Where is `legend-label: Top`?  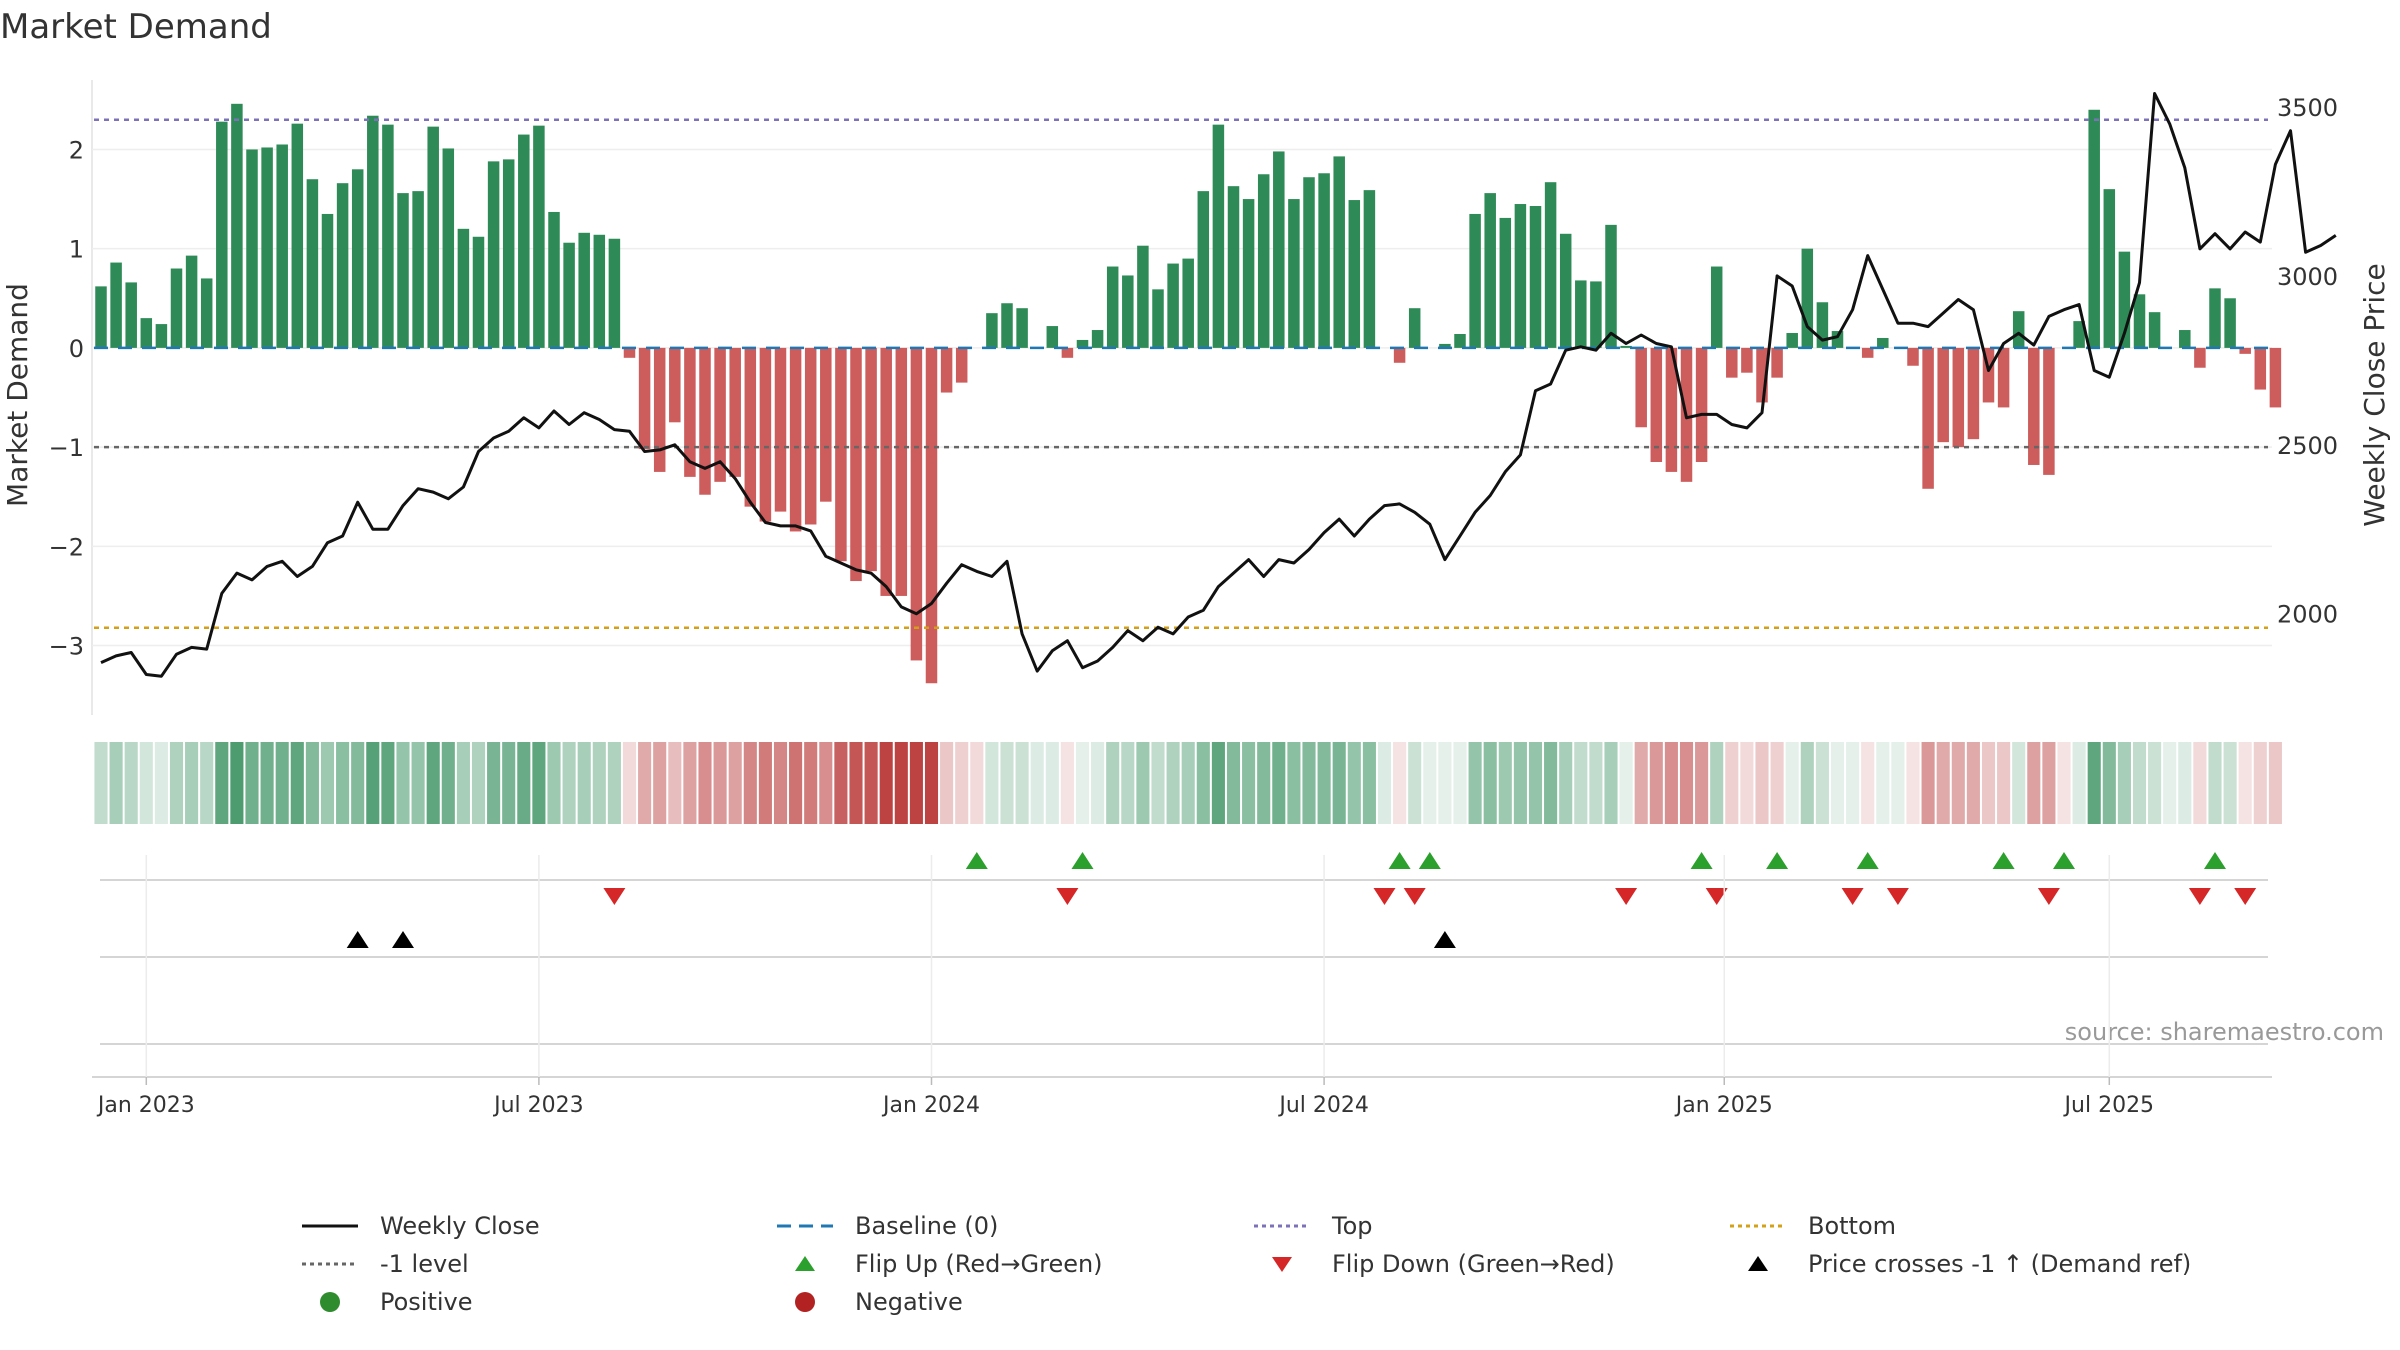
legend-label: Top is located at coordinates (1352, 1226).